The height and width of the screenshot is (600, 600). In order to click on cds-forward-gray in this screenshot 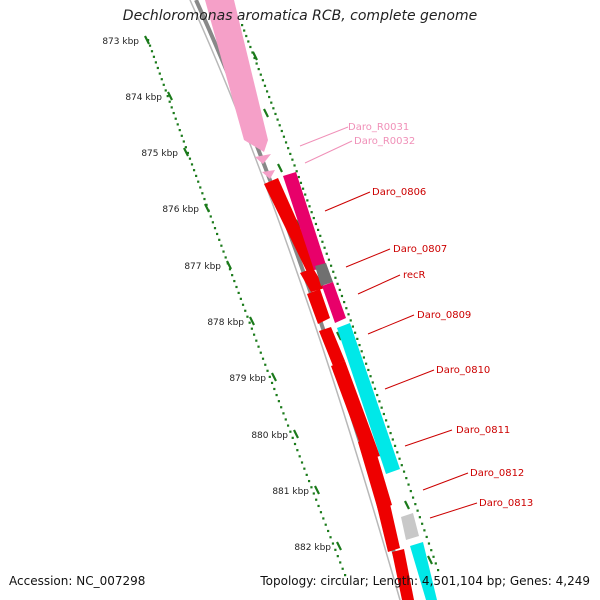, I will do `click(324, 274)`.